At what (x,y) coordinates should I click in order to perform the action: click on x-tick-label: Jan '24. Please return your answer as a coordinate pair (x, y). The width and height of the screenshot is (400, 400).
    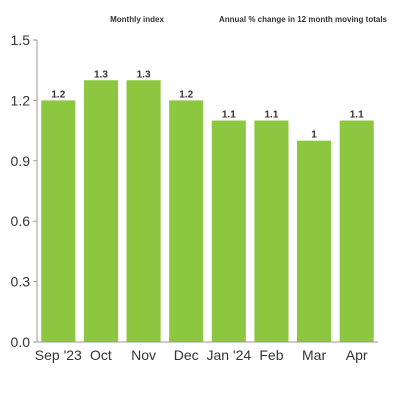
    Looking at the image, I should click on (228, 355).